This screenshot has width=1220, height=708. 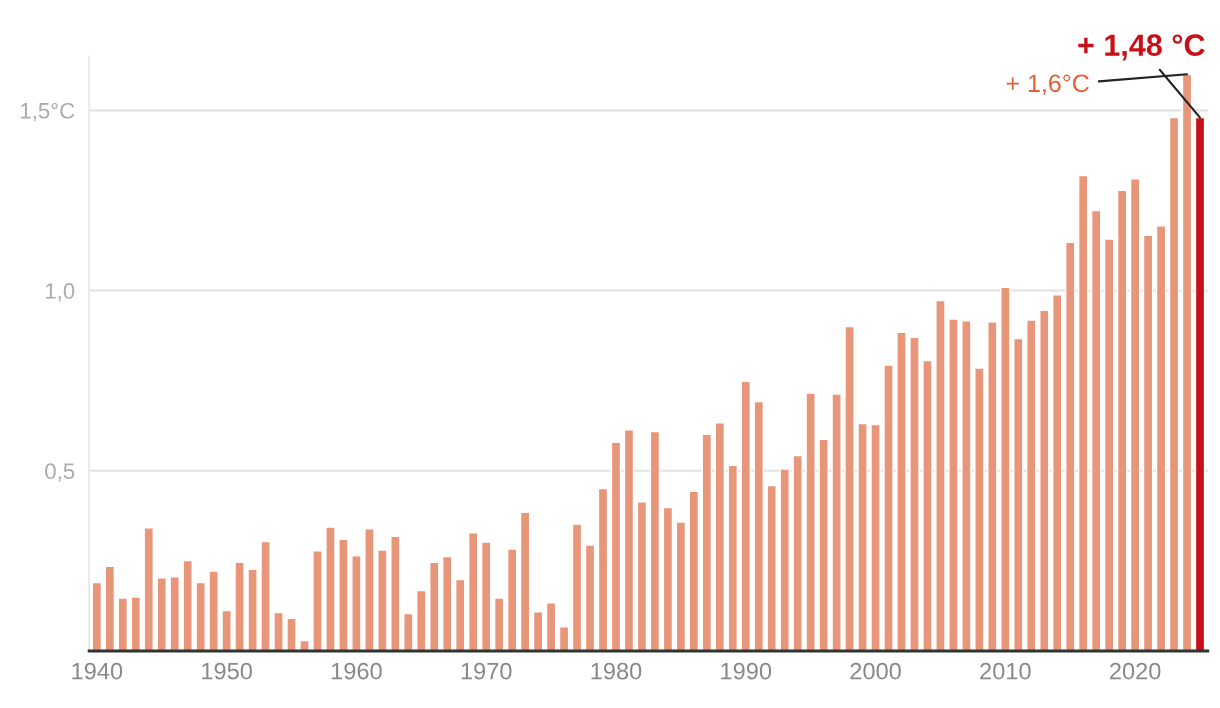 I want to click on x-tick-label: 1960, so click(x=356, y=671).